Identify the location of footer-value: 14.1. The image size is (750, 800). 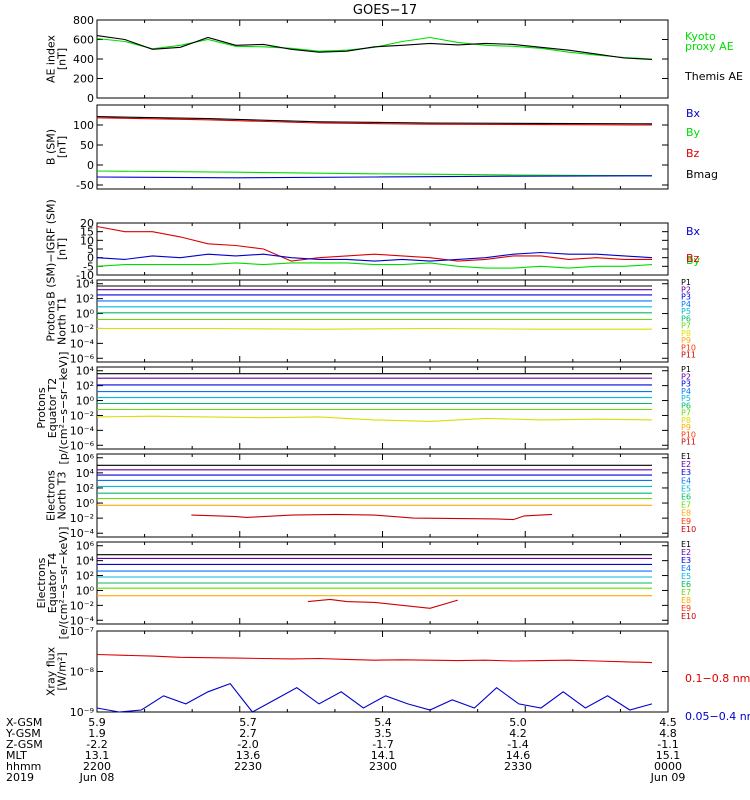
(383, 755).